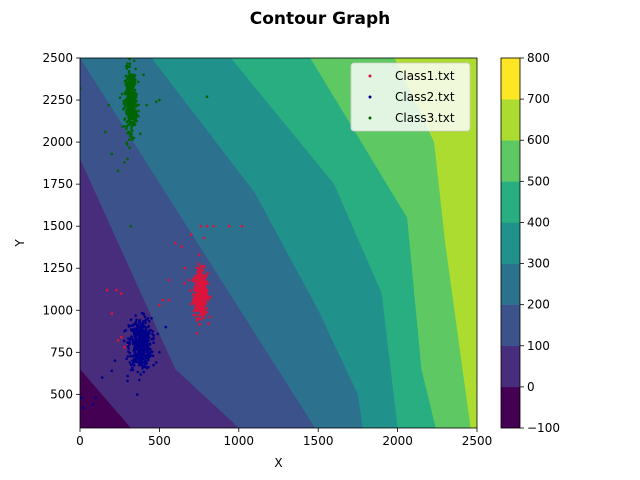 The height and width of the screenshot is (480, 640). I want to click on y-tick-label: 750, so click(61, 352).